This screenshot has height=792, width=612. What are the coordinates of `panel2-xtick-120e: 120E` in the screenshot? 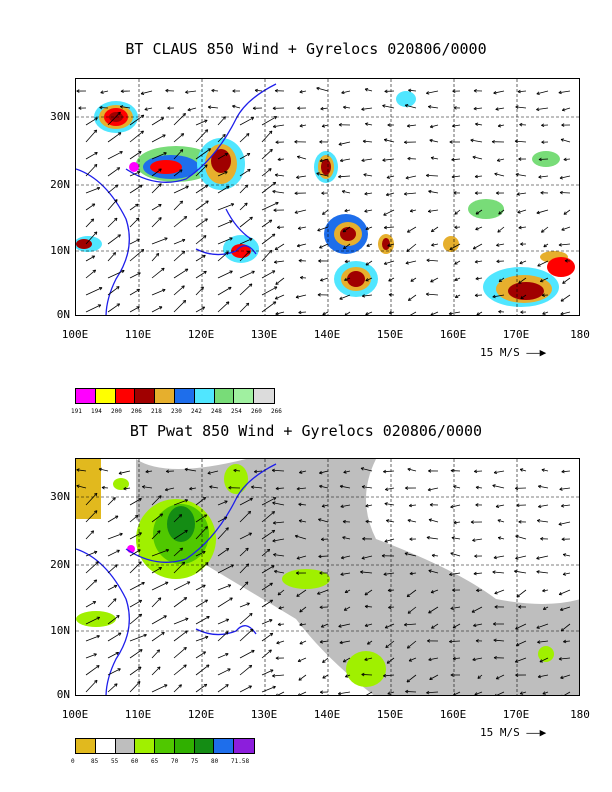 It's located at (201, 714).